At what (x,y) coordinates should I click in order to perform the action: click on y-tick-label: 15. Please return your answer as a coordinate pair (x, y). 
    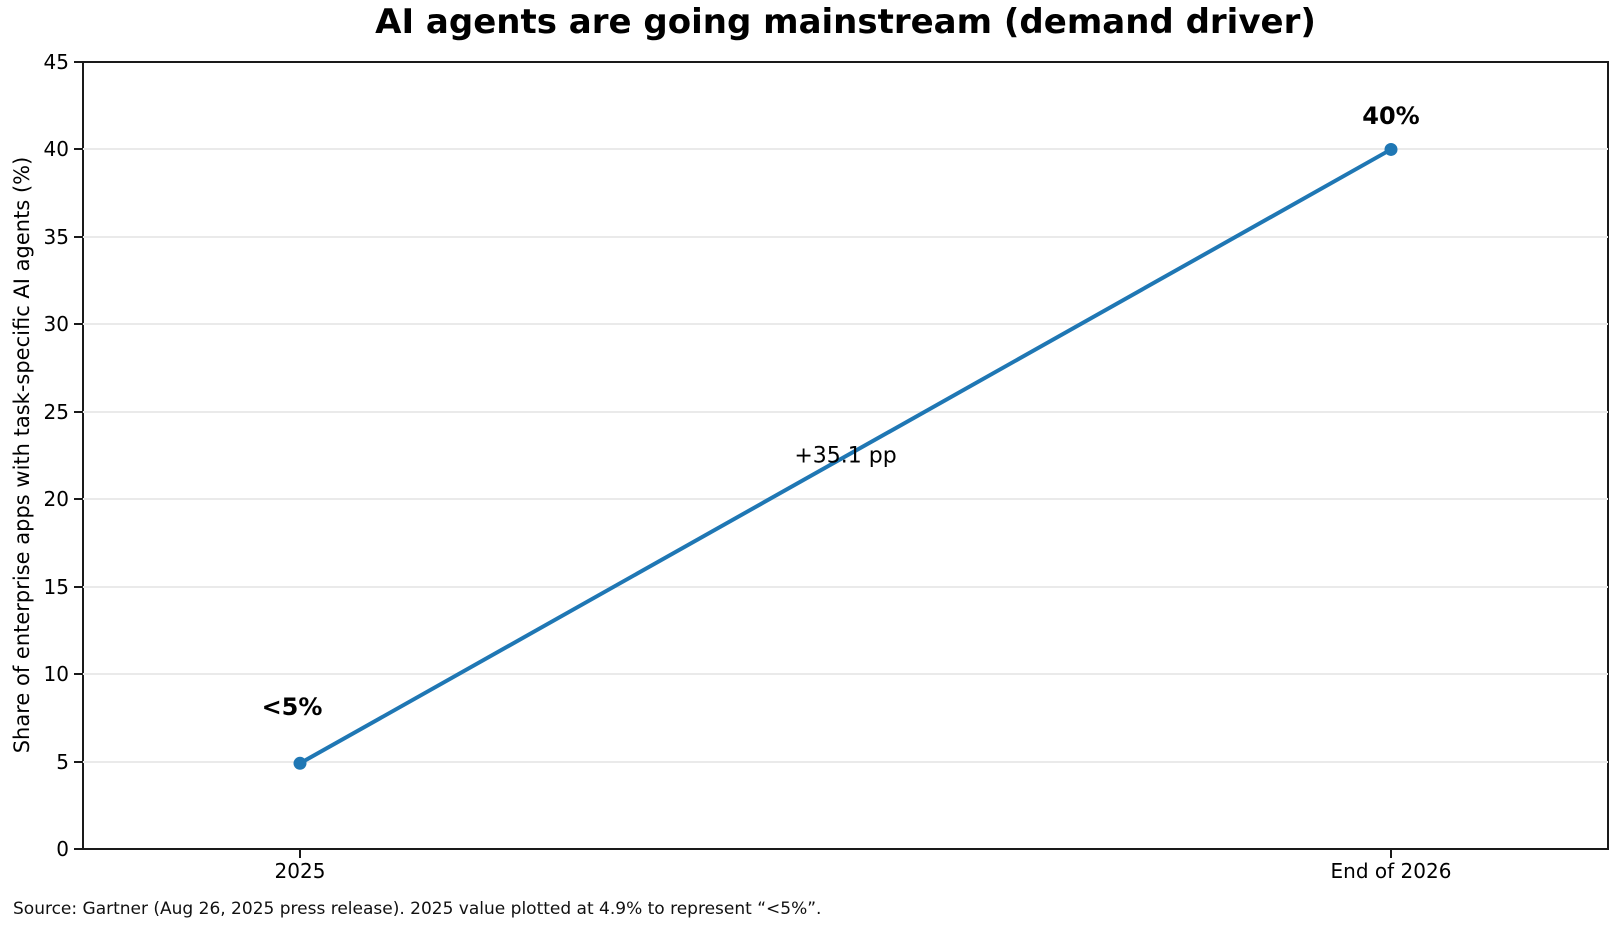
    Looking at the image, I should click on (56, 586).